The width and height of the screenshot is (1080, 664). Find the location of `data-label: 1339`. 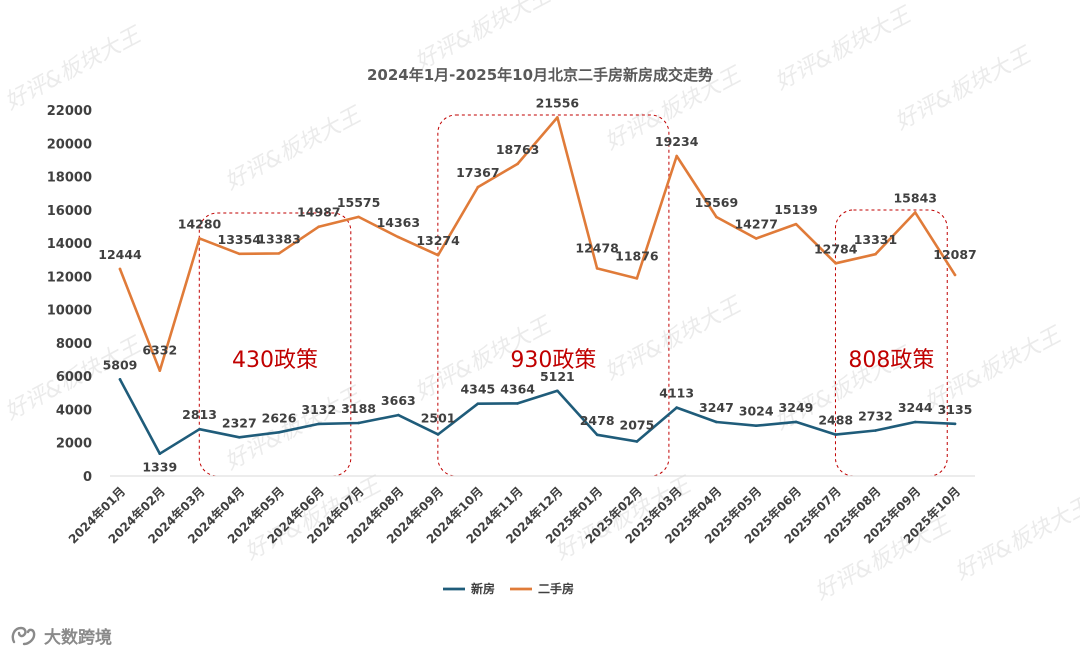

data-label: 1339 is located at coordinates (159, 467).